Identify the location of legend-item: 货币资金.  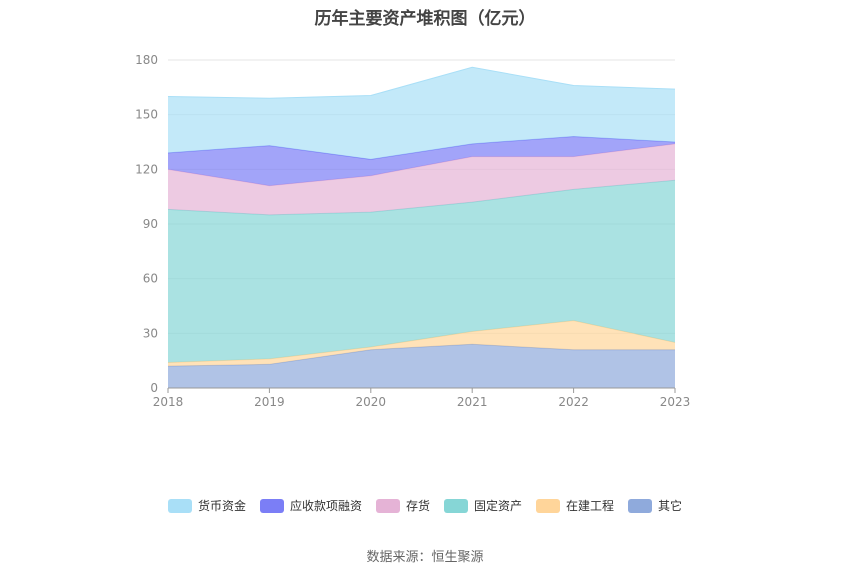
(206, 505).